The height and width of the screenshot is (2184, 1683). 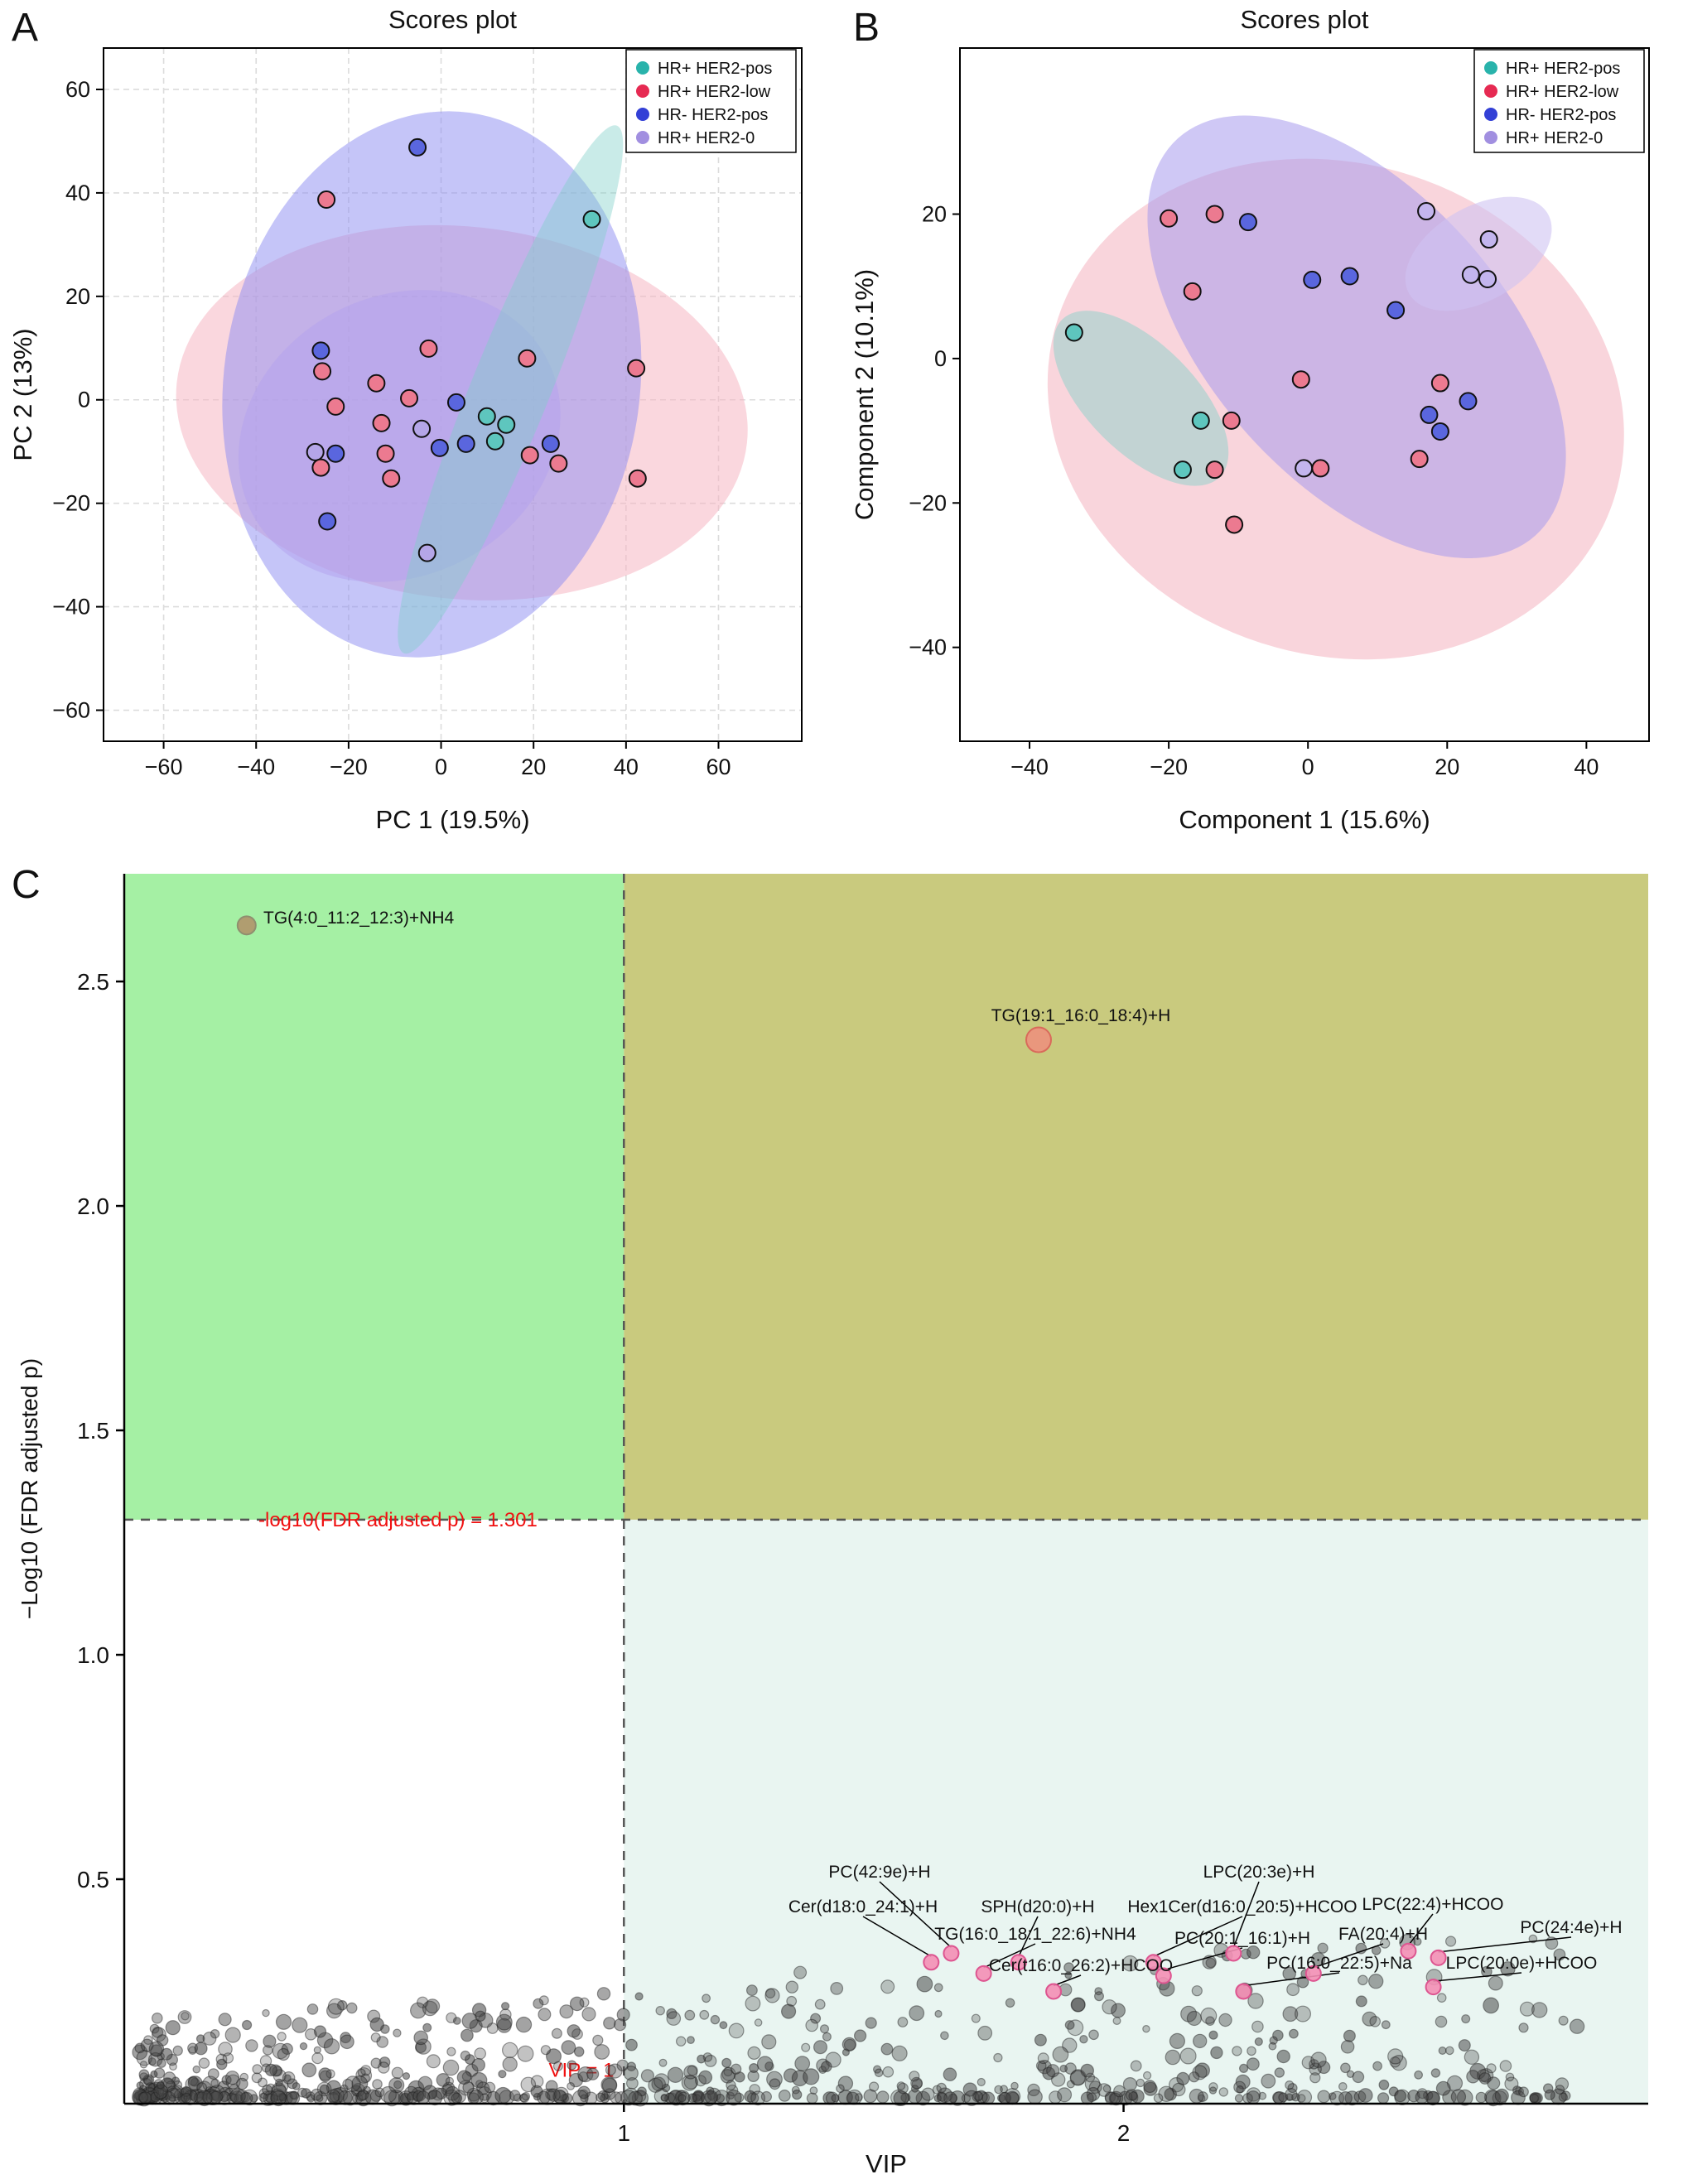 What do you see at coordinates (71, 607) in the screenshot?
I see `y-tick-label: −40` at bounding box center [71, 607].